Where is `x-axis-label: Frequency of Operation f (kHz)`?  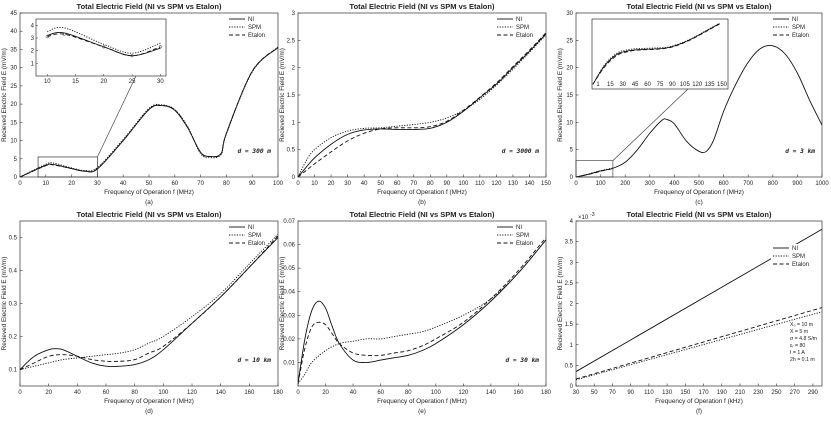 x-axis-label: Frequency of Operation f (kHz) is located at coordinates (699, 401).